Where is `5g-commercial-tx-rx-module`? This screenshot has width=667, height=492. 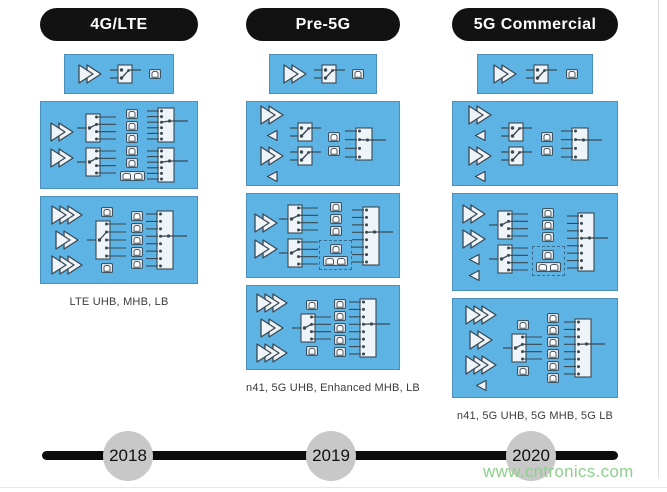
5g-commercial-tx-rx-module is located at coordinates (535, 143).